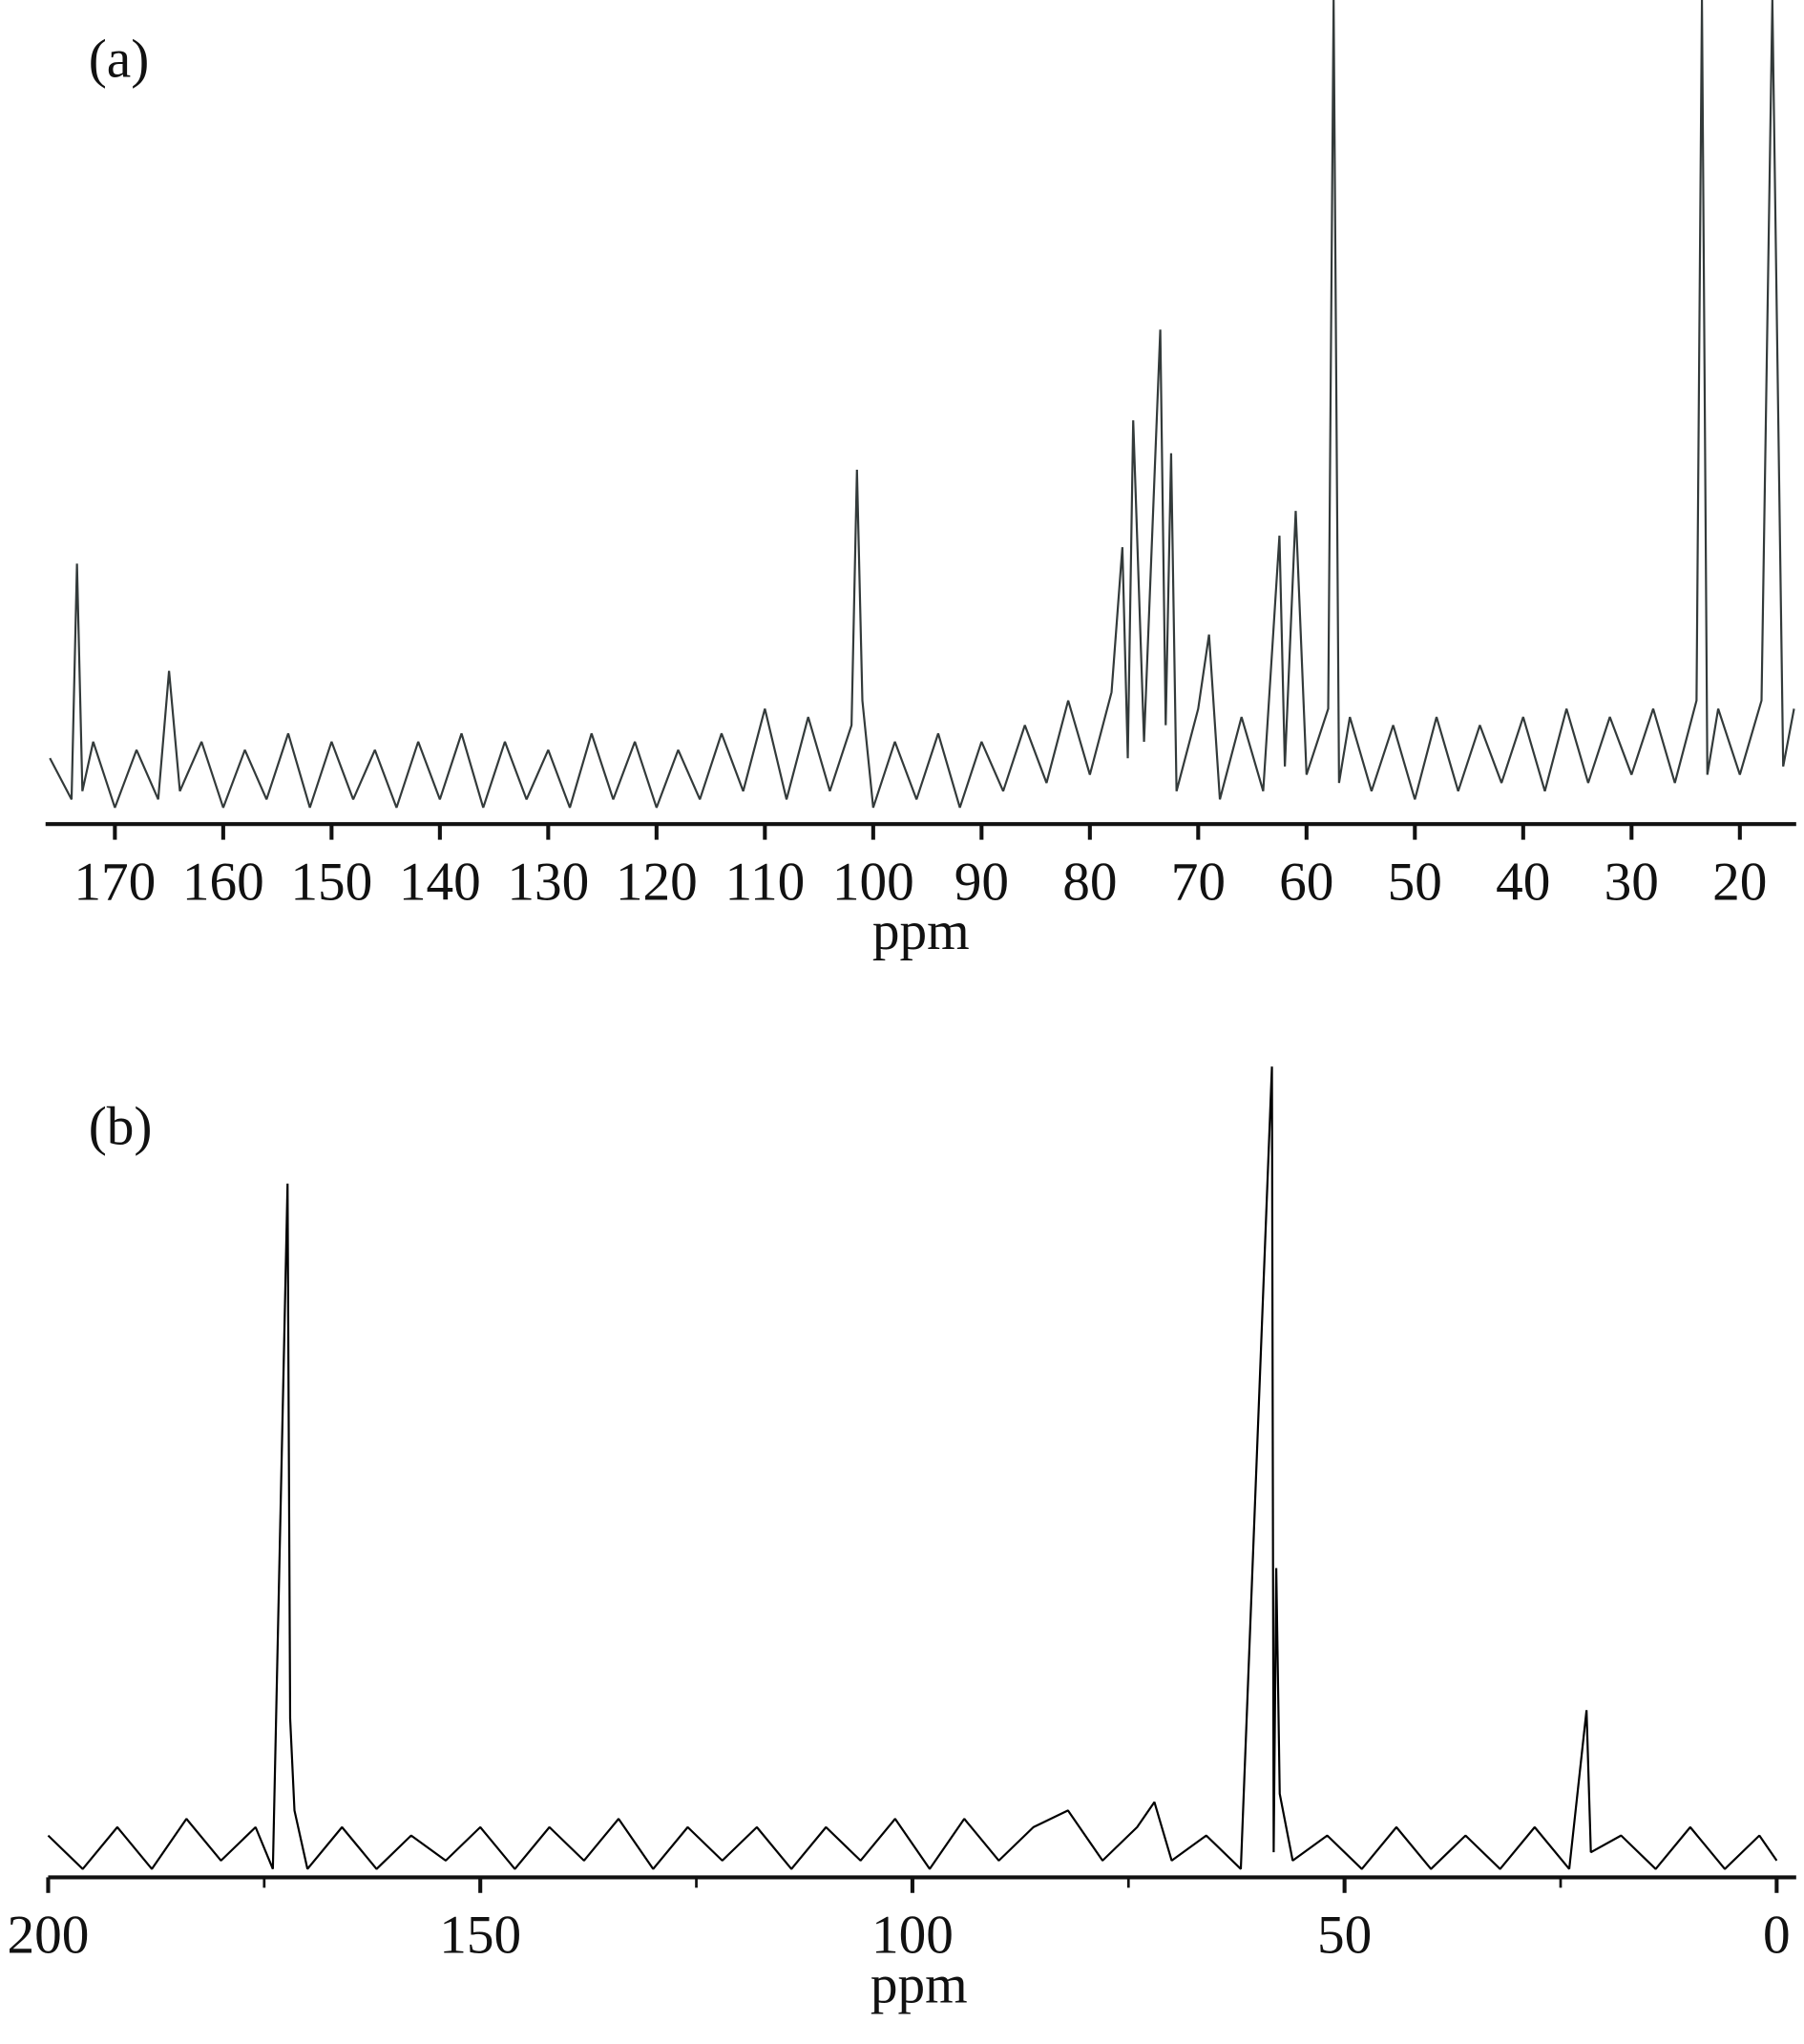  Describe the element at coordinates (1739, 882) in the screenshot. I see `x-tick-label: 20` at that location.